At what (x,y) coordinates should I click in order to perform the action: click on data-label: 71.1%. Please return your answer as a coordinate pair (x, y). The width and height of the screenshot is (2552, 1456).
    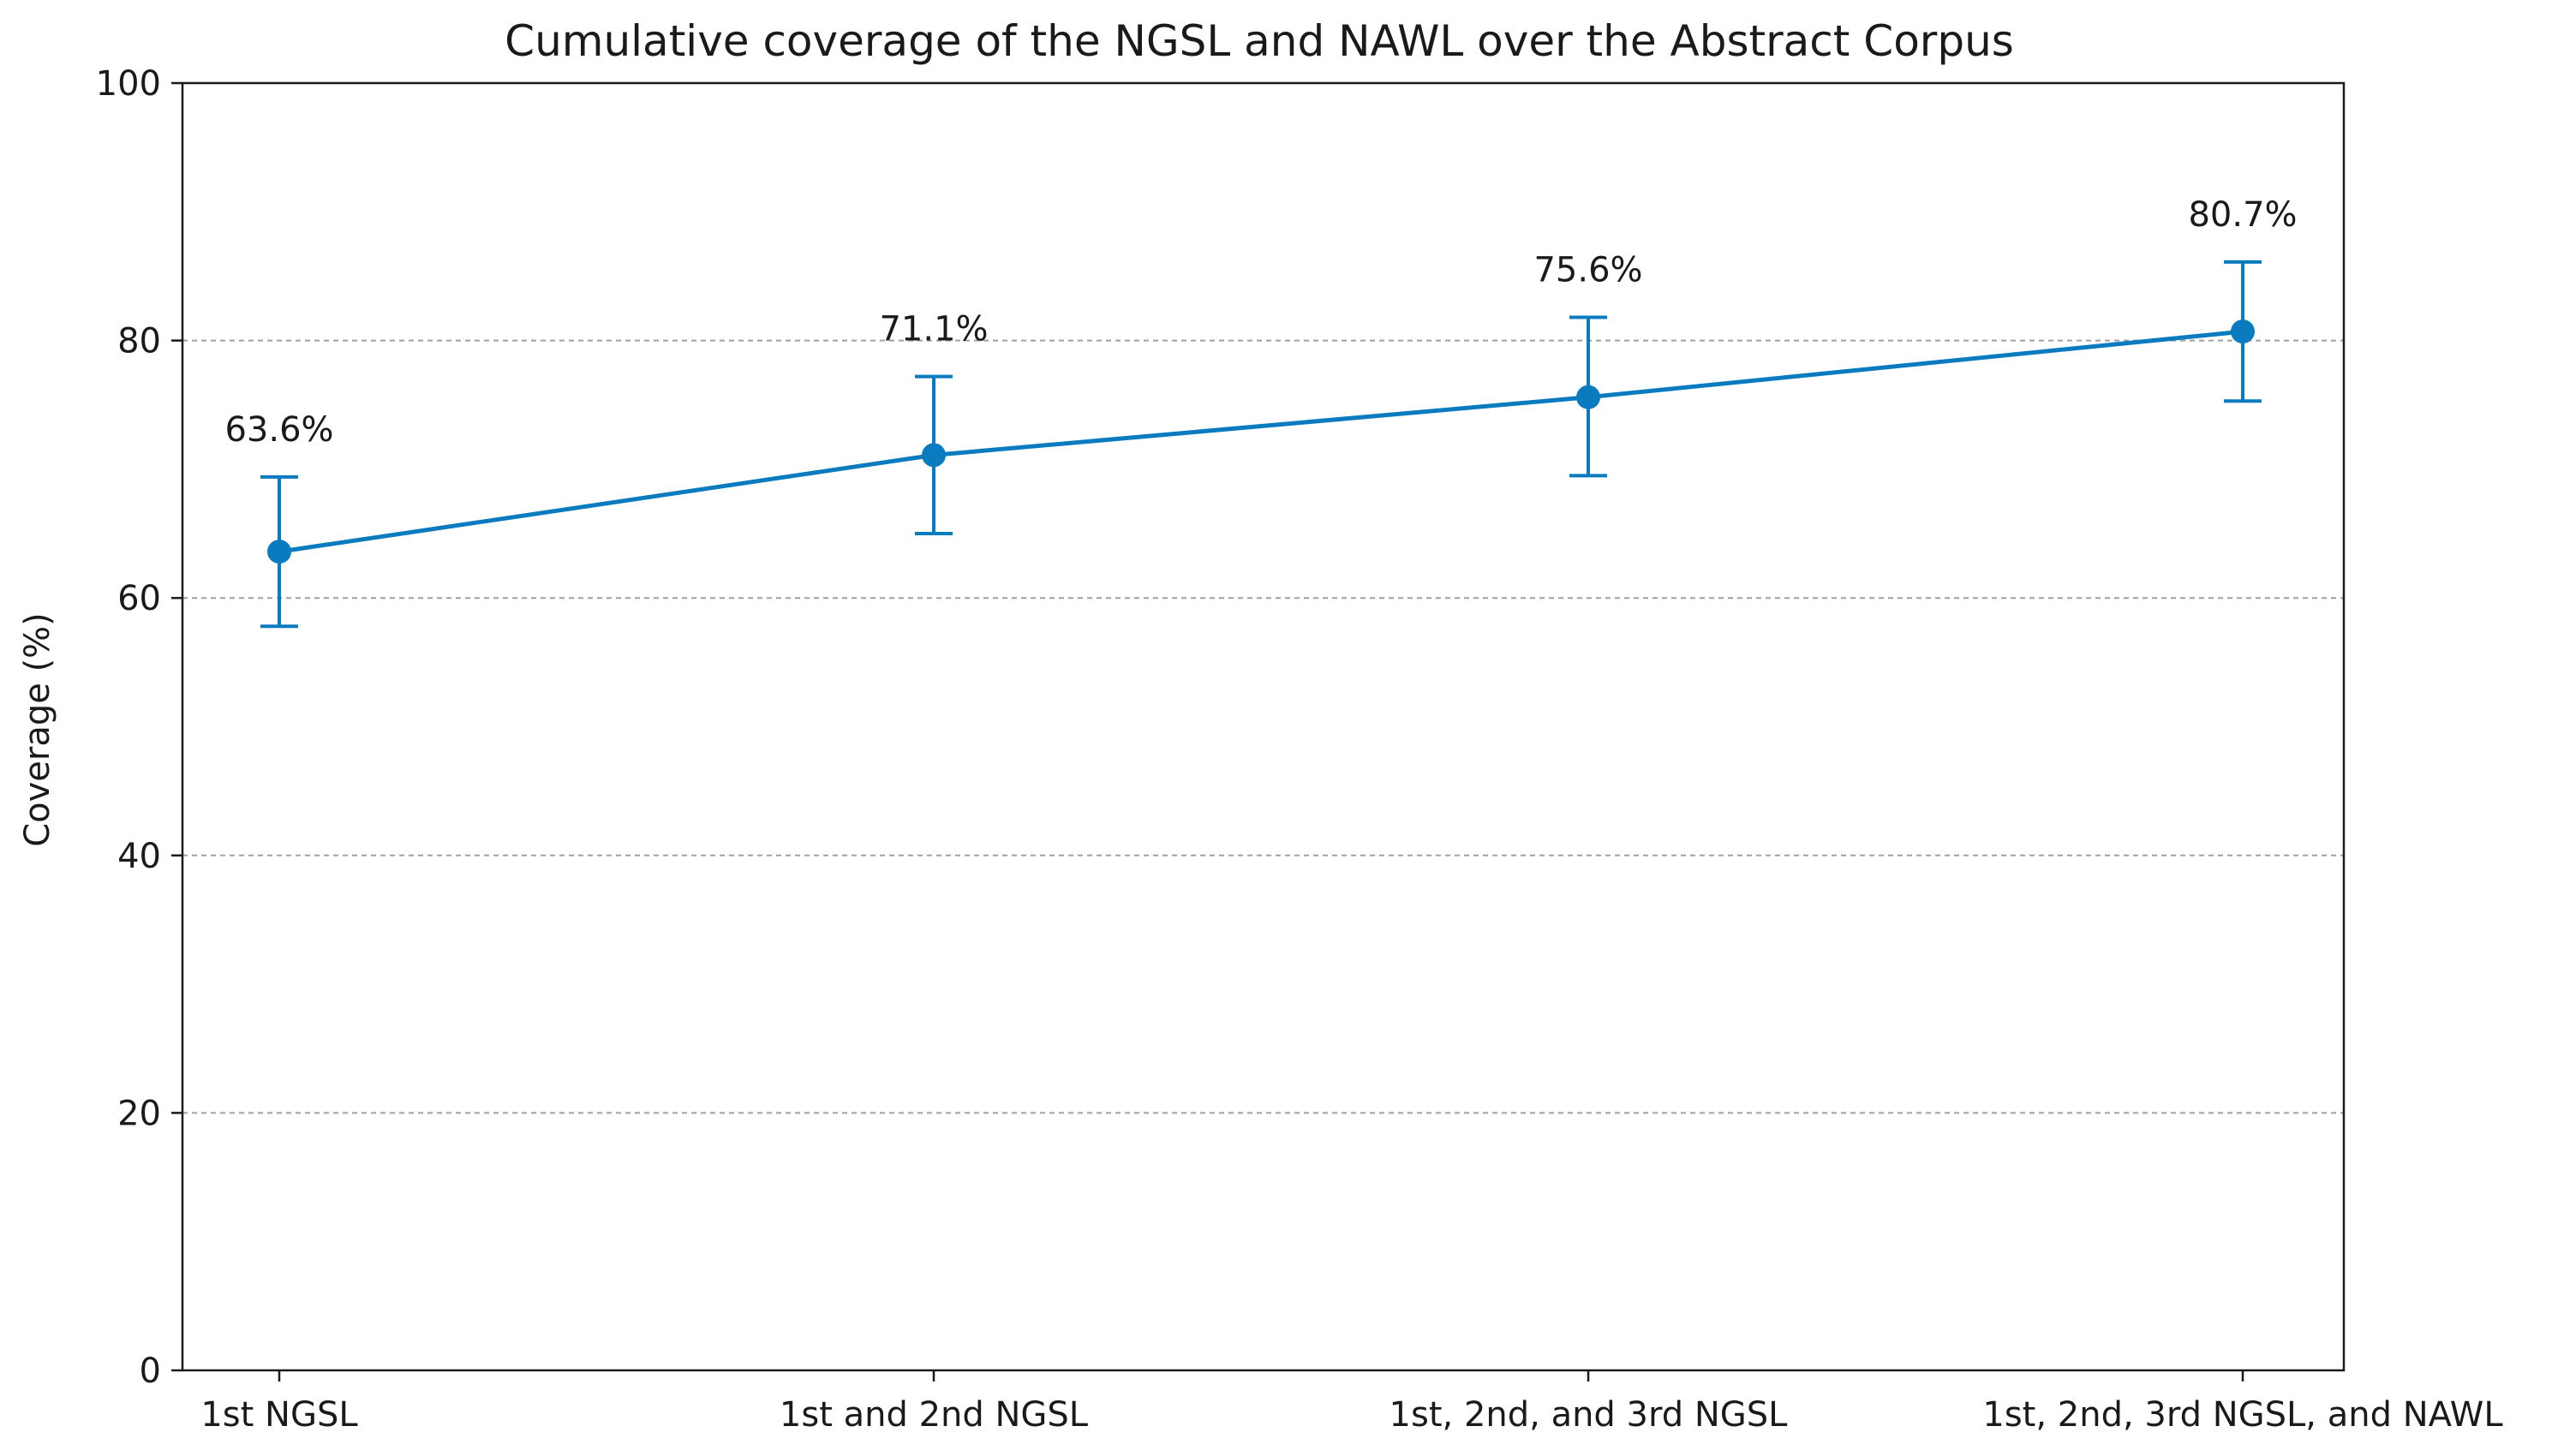
    Looking at the image, I should click on (934, 329).